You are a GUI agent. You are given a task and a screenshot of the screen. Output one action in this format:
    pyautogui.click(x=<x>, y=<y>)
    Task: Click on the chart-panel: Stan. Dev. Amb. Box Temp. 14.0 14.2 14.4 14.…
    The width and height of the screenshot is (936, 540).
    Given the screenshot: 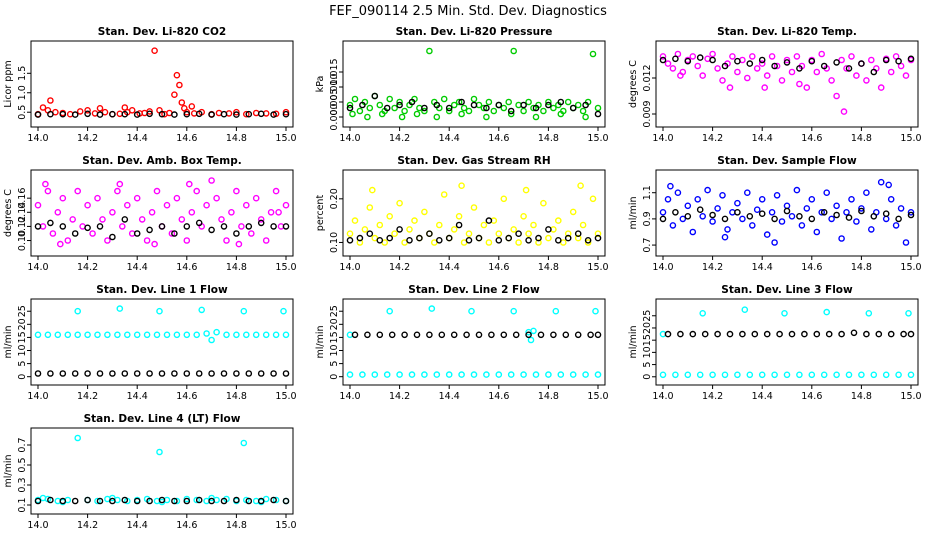 What is the action you would take?
    pyautogui.click(x=150, y=214)
    